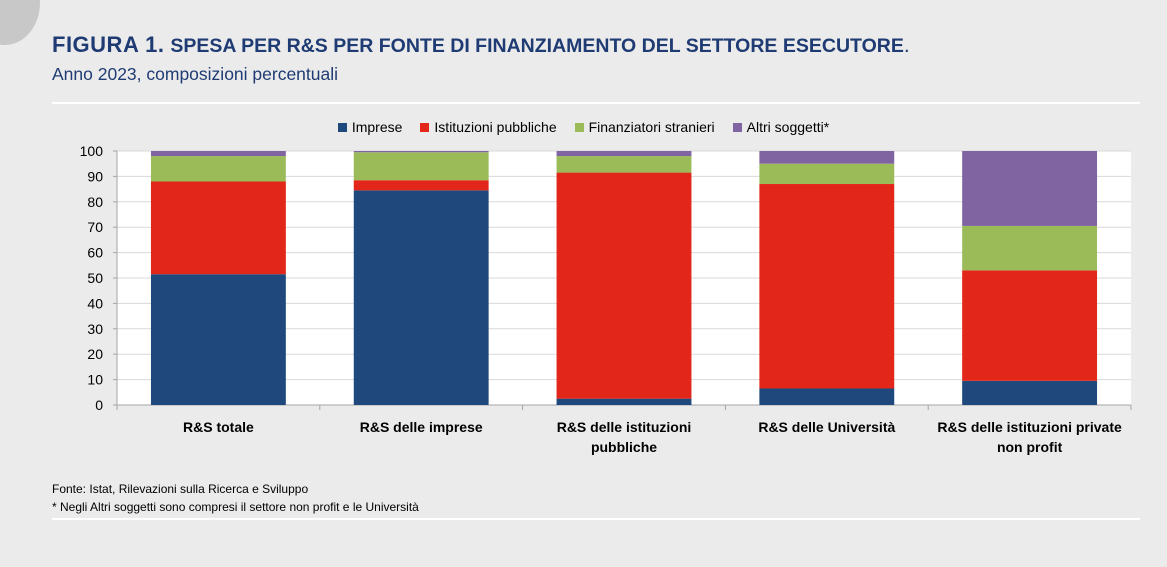 This screenshot has height=567, width=1167. What do you see at coordinates (377, 127) in the screenshot?
I see `legend-label: Imprese` at bounding box center [377, 127].